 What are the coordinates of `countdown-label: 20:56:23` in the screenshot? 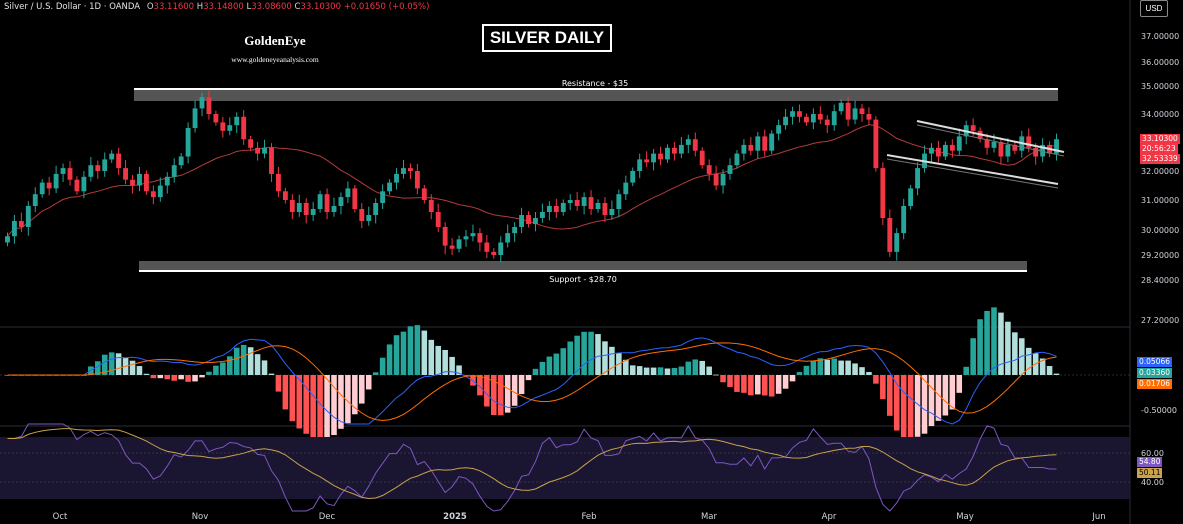 It's located at (1159, 149).